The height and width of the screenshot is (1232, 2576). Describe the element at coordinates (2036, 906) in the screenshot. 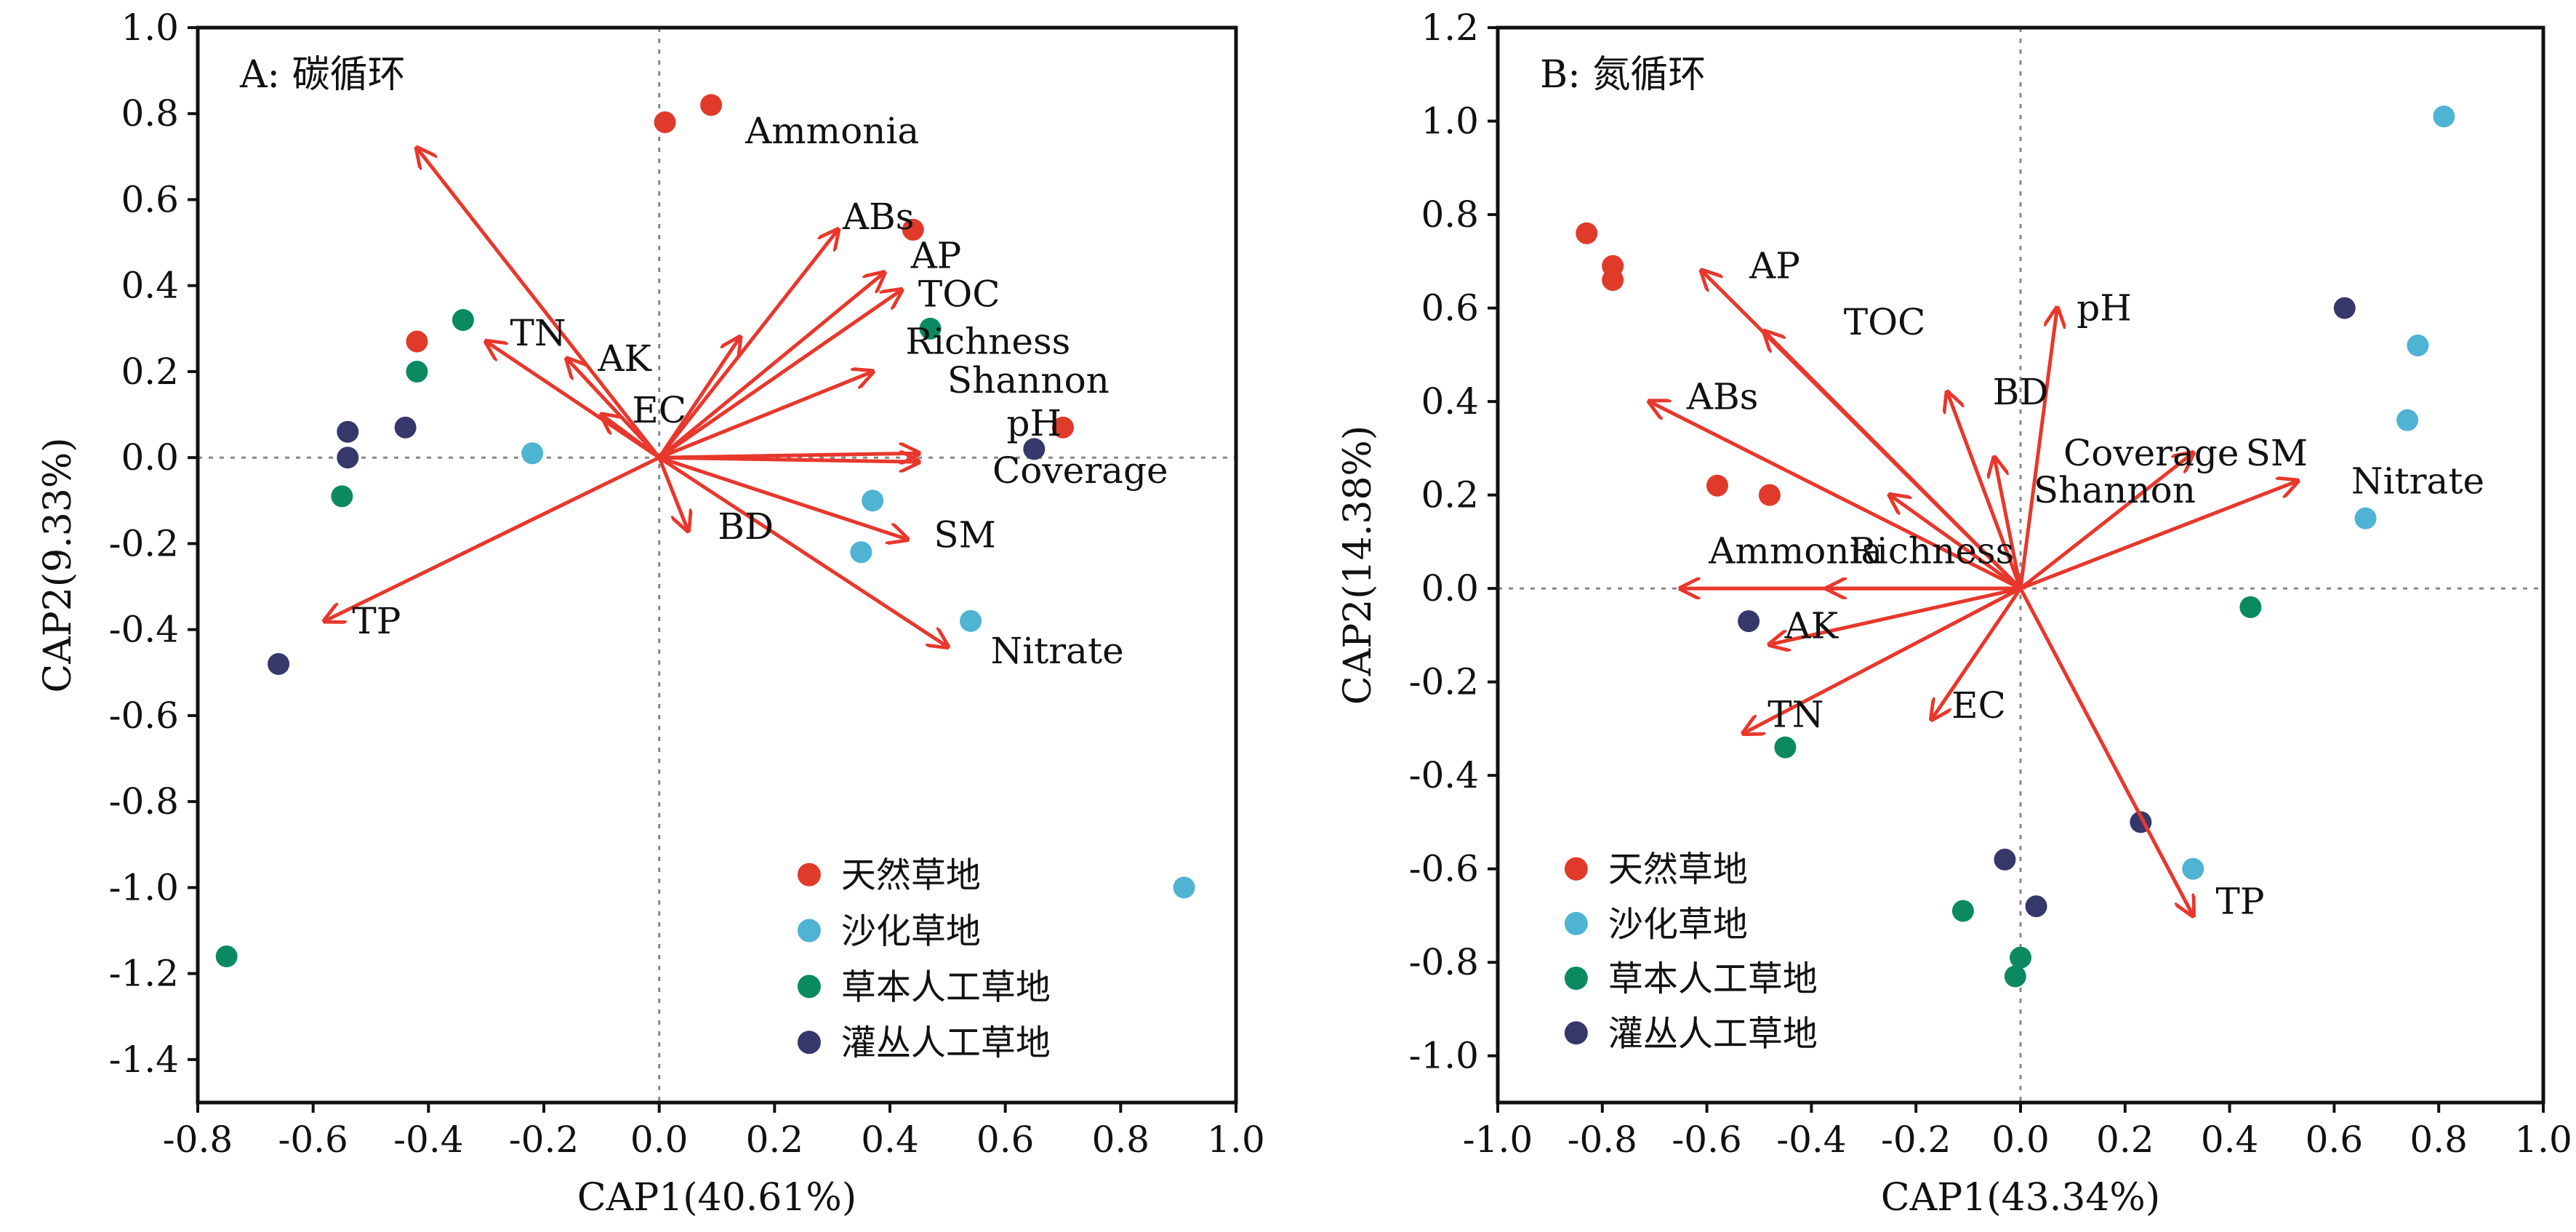

I see `data-point-shrub` at that location.